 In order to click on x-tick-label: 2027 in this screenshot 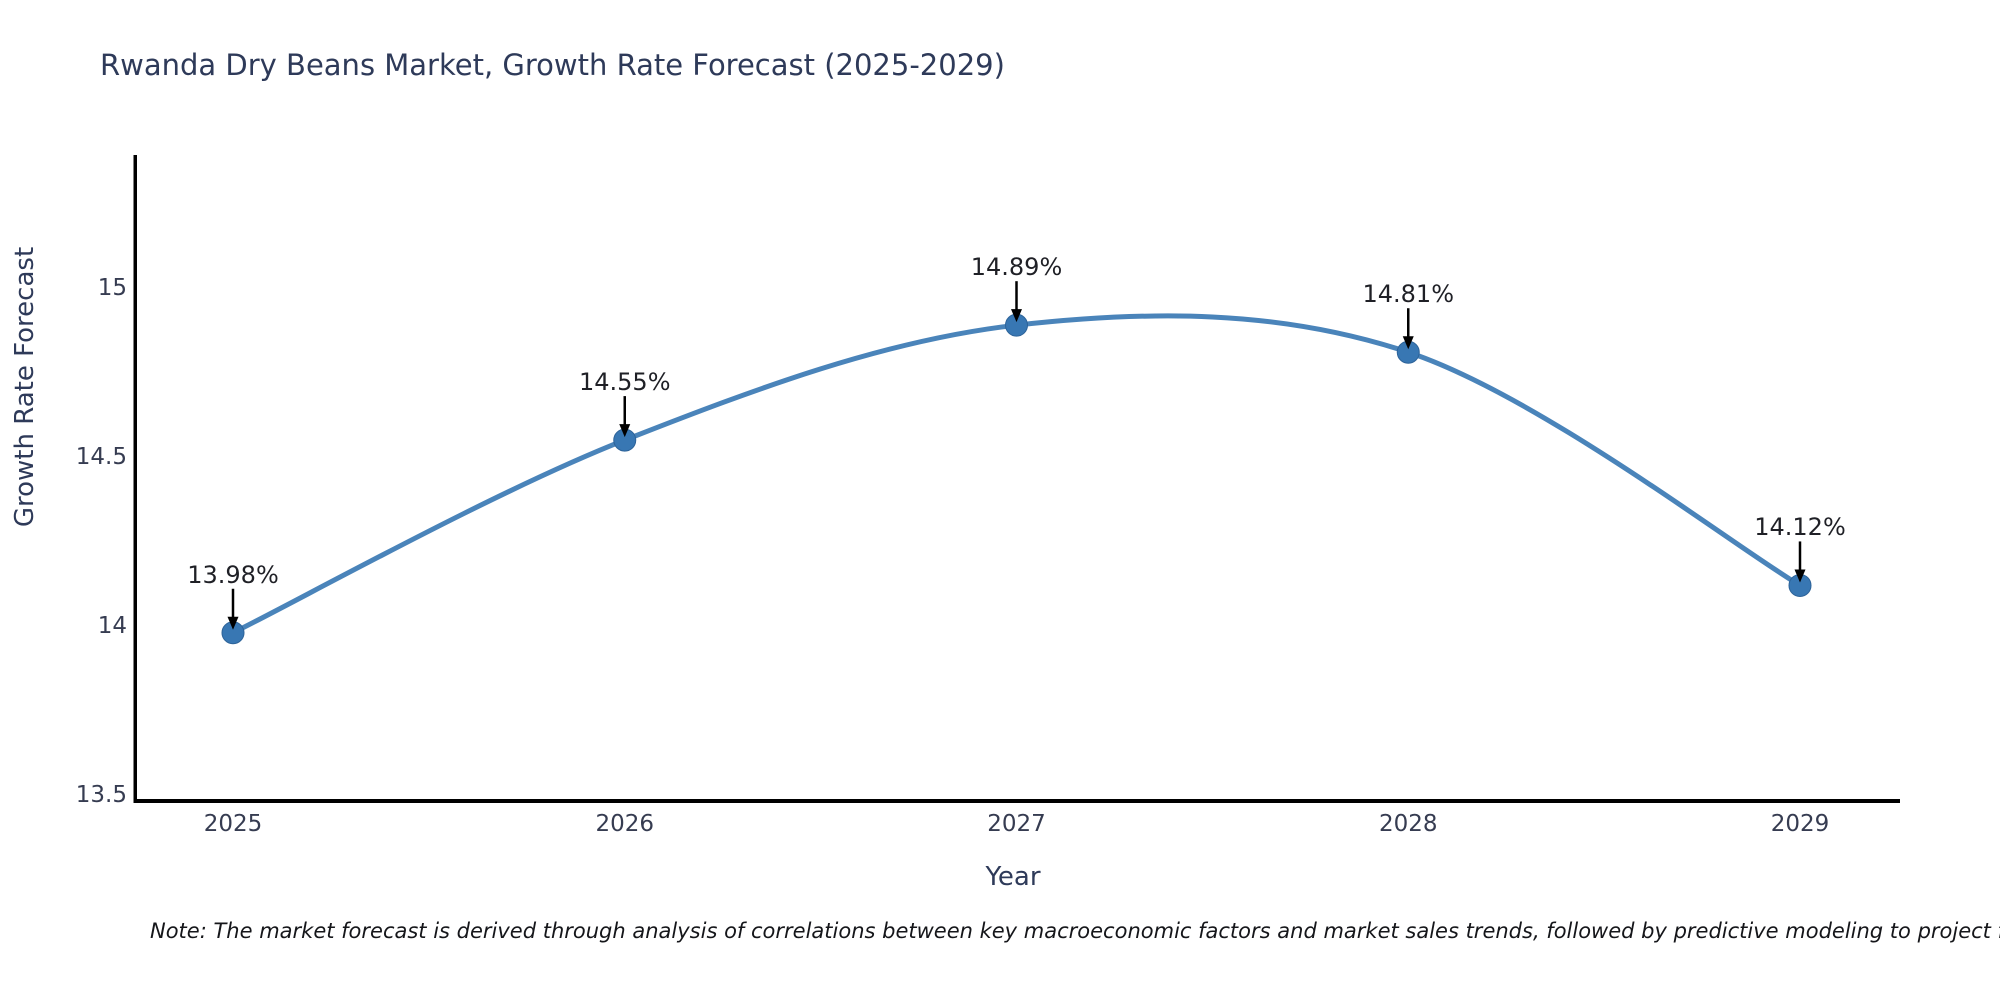, I will do `click(1016, 824)`.